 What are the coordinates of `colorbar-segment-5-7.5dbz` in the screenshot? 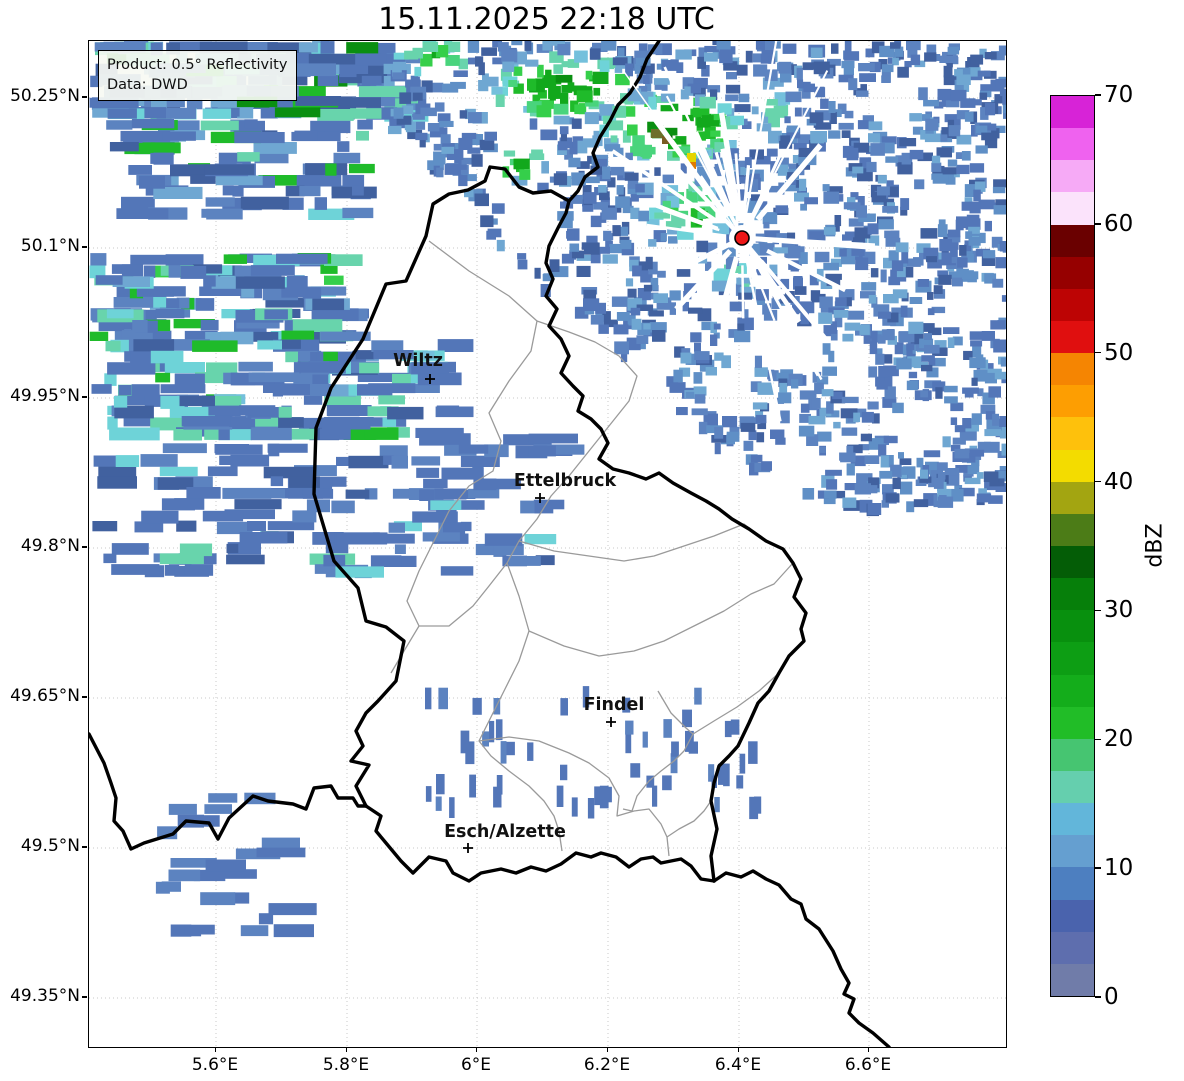 It's located at (1072, 915).